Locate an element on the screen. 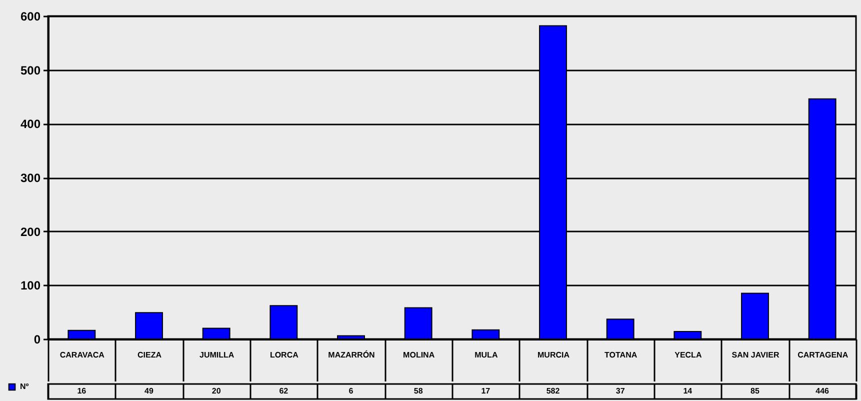 The height and width of the screenshot is (401, 861). data-label: 58 is located at coordinates (419, 391).